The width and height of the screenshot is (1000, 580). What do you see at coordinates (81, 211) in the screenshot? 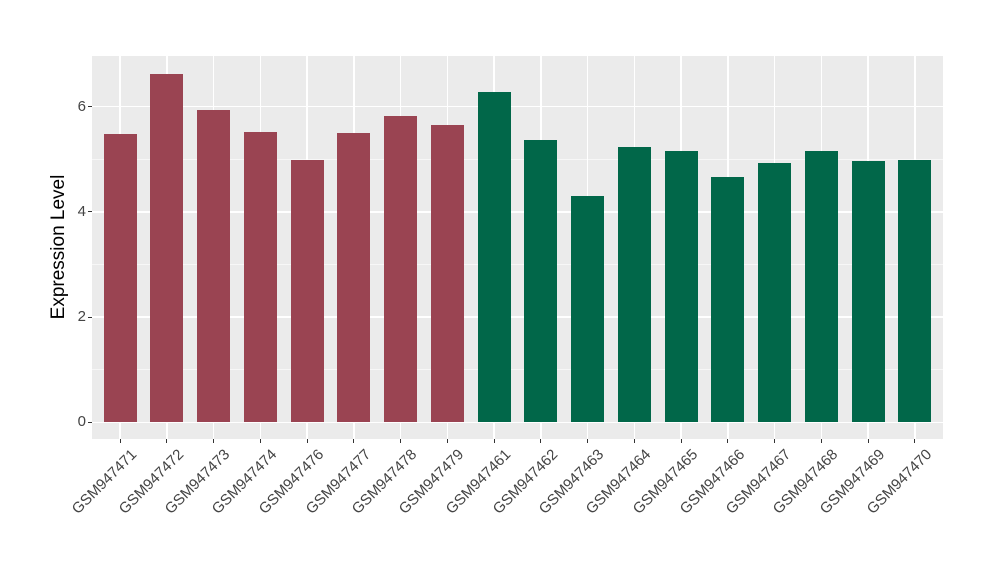
I see `y-tick-label: 4` at bounding box center [81, 211].